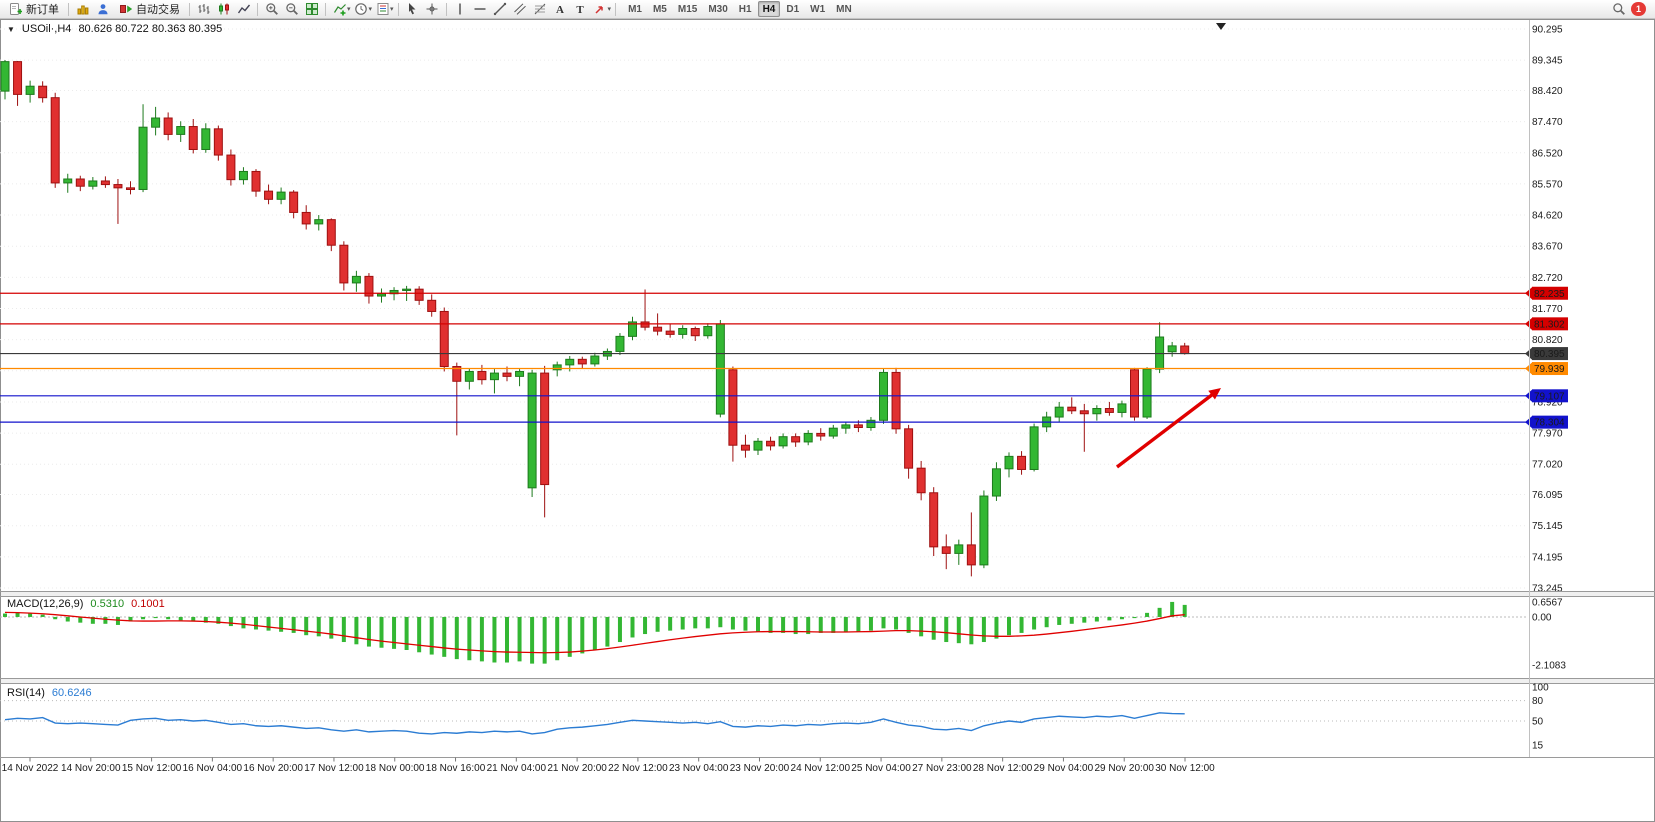  I want to click on timeframe-H1: H1, so click(745, 9).